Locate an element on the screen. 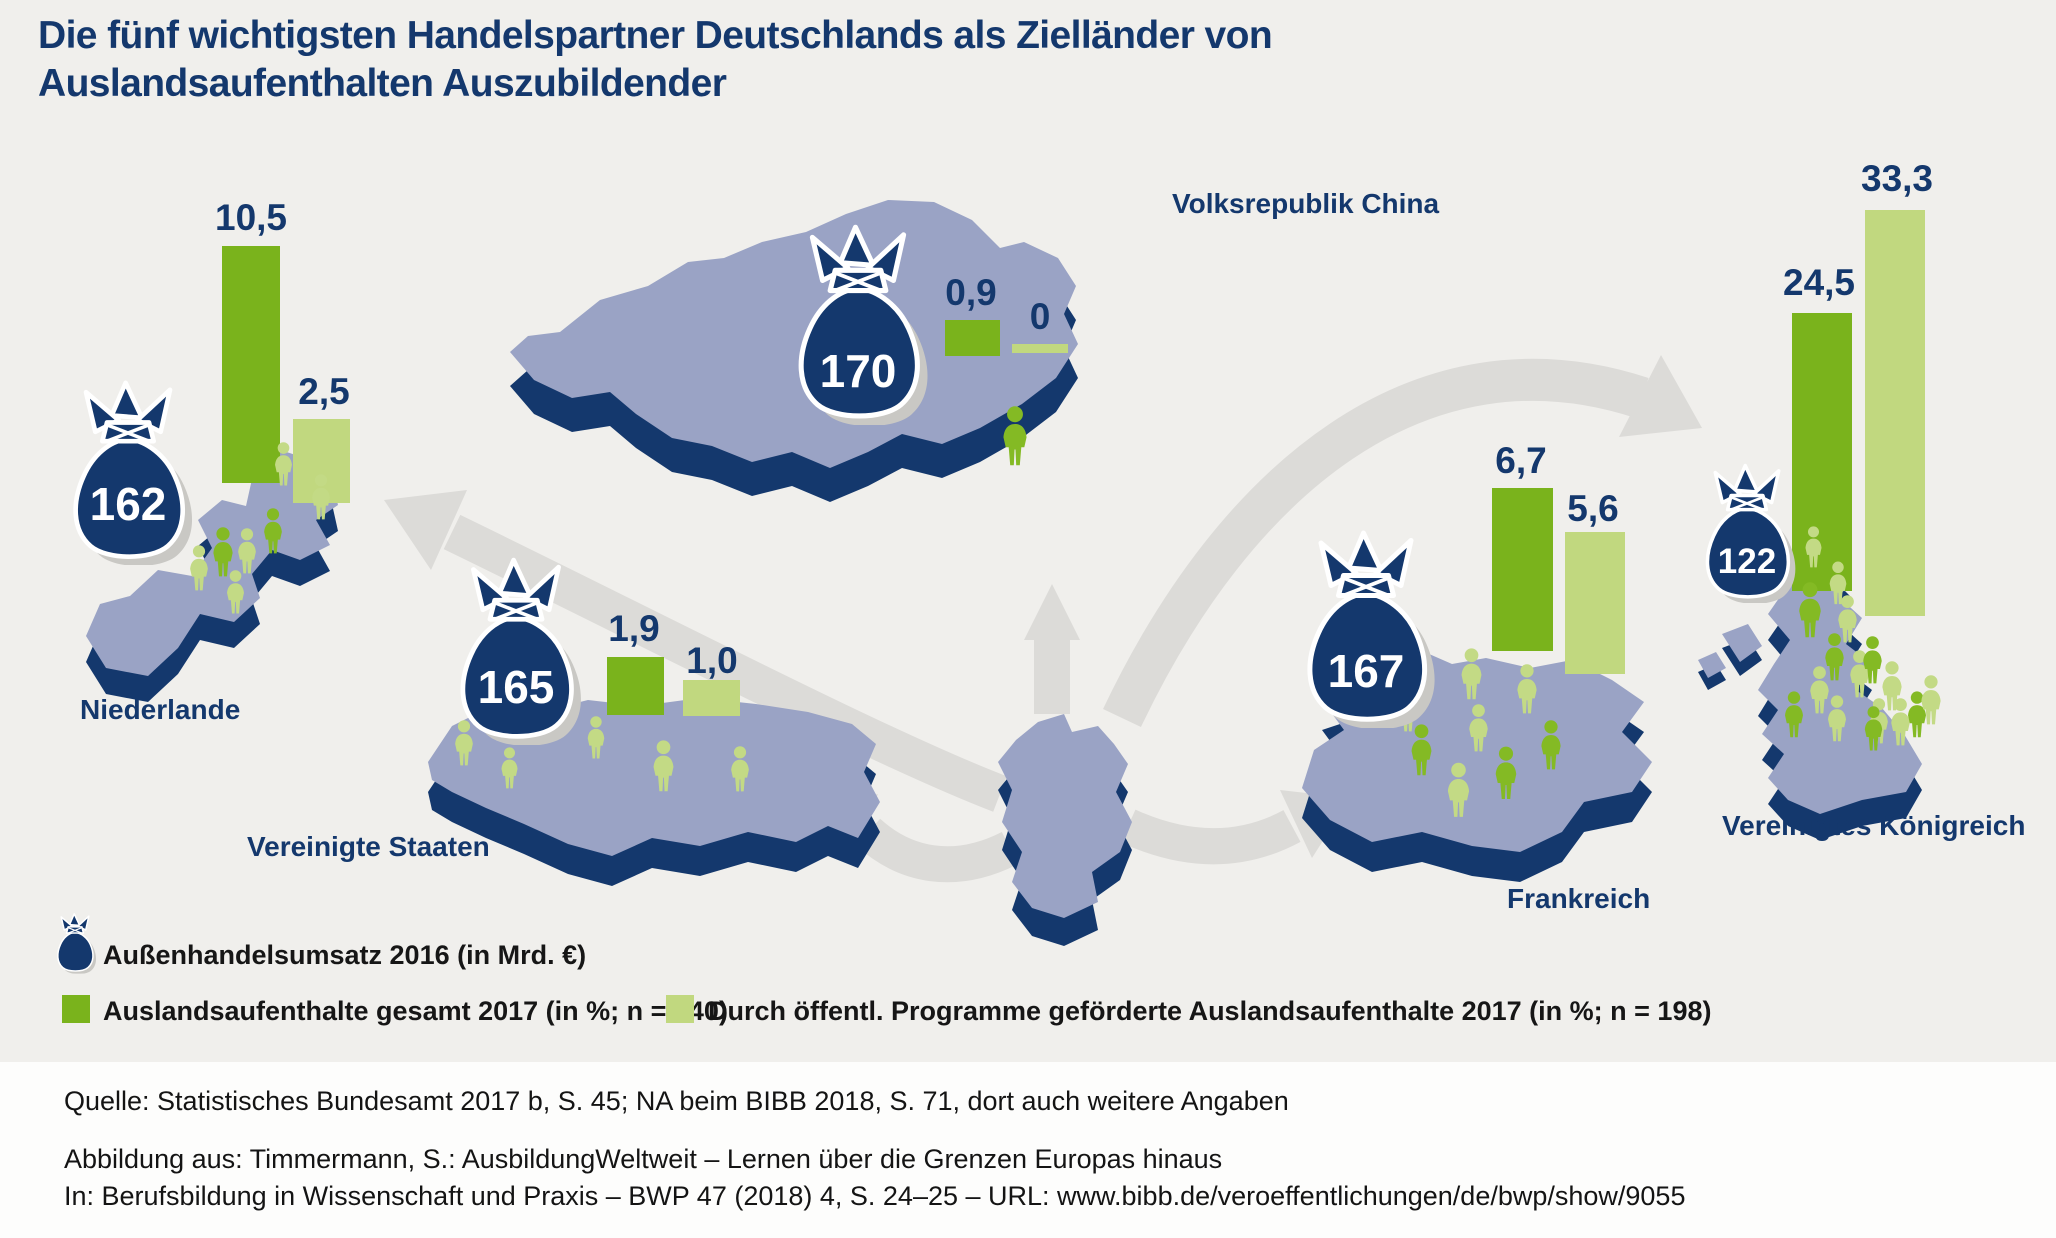  flight-arrow-china is located at coordinates (1052, 649).